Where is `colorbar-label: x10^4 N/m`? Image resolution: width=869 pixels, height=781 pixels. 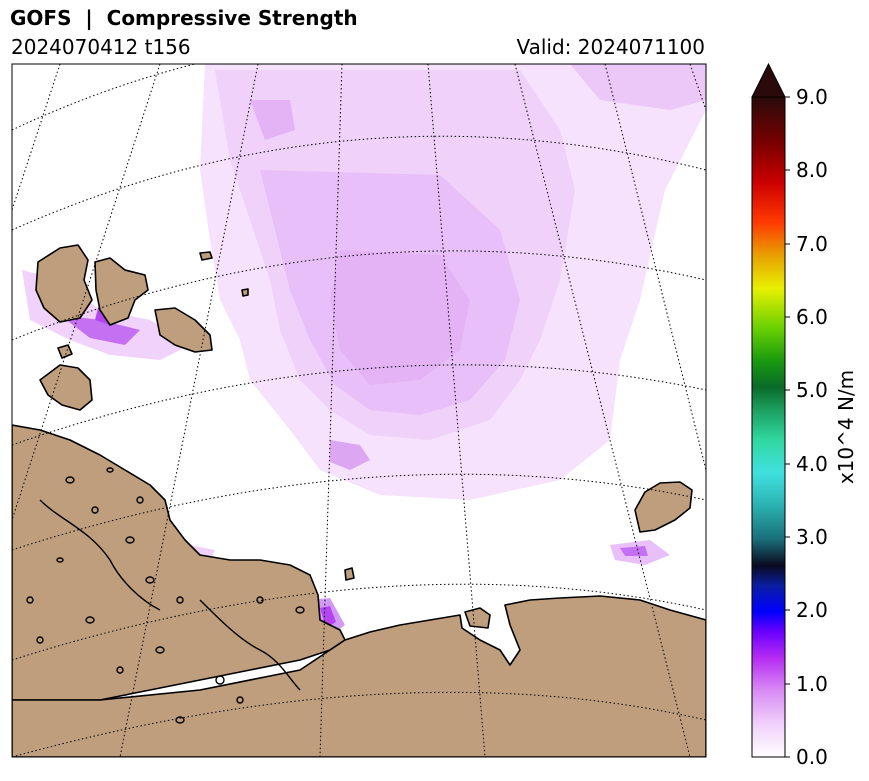
colorbar-label: x10^4 N/m is located at coordinates (846, 427).